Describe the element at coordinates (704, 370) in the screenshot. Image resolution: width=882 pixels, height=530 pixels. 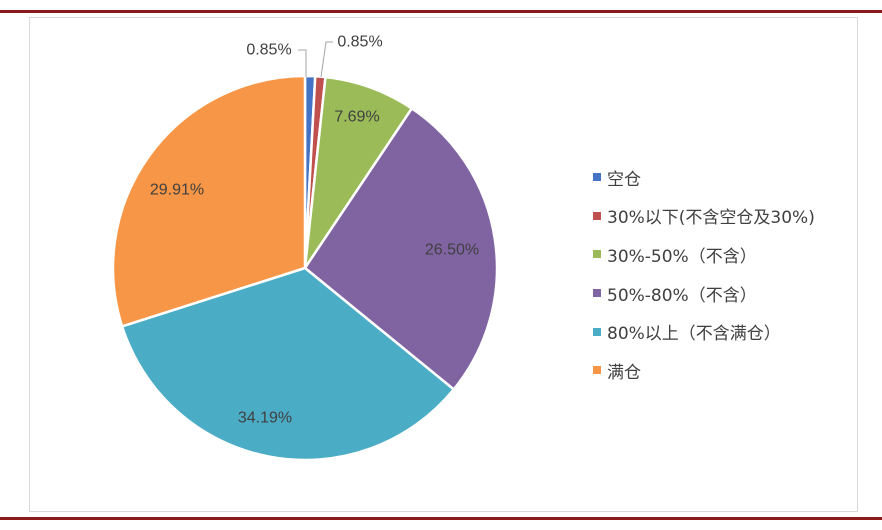
I see `legend-item-5: 满仓` at that location.